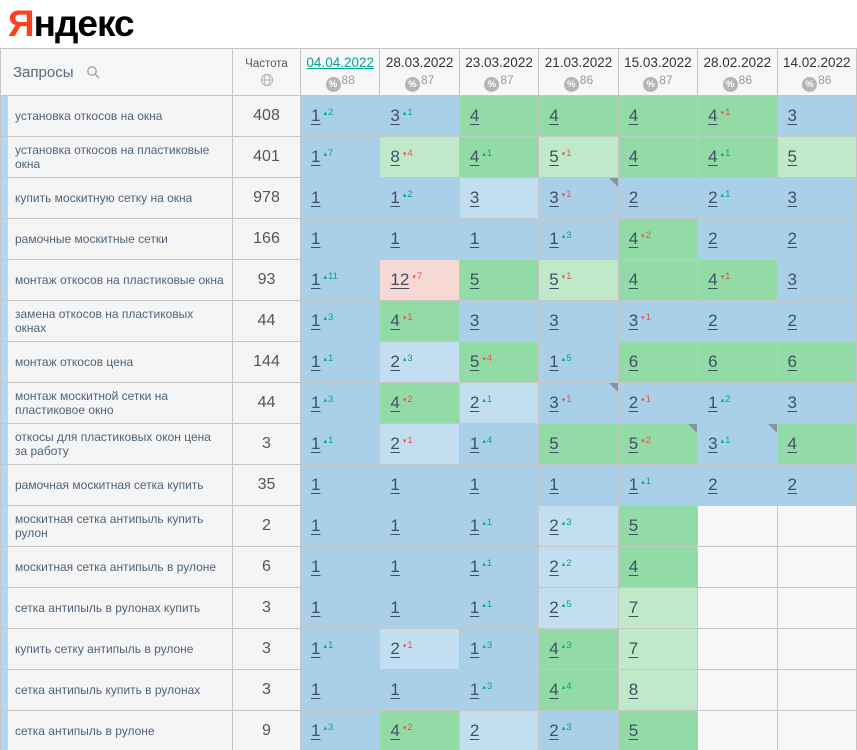  What do you see at coordinates (816, 62) in the screenshot?
I see `date-link: 14.02.2022` at bounding box center [816, 62].